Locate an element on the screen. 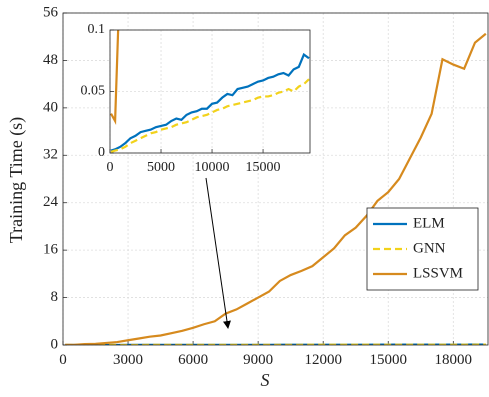  y-tick-label: 24 is located at coordinates (51, 202).